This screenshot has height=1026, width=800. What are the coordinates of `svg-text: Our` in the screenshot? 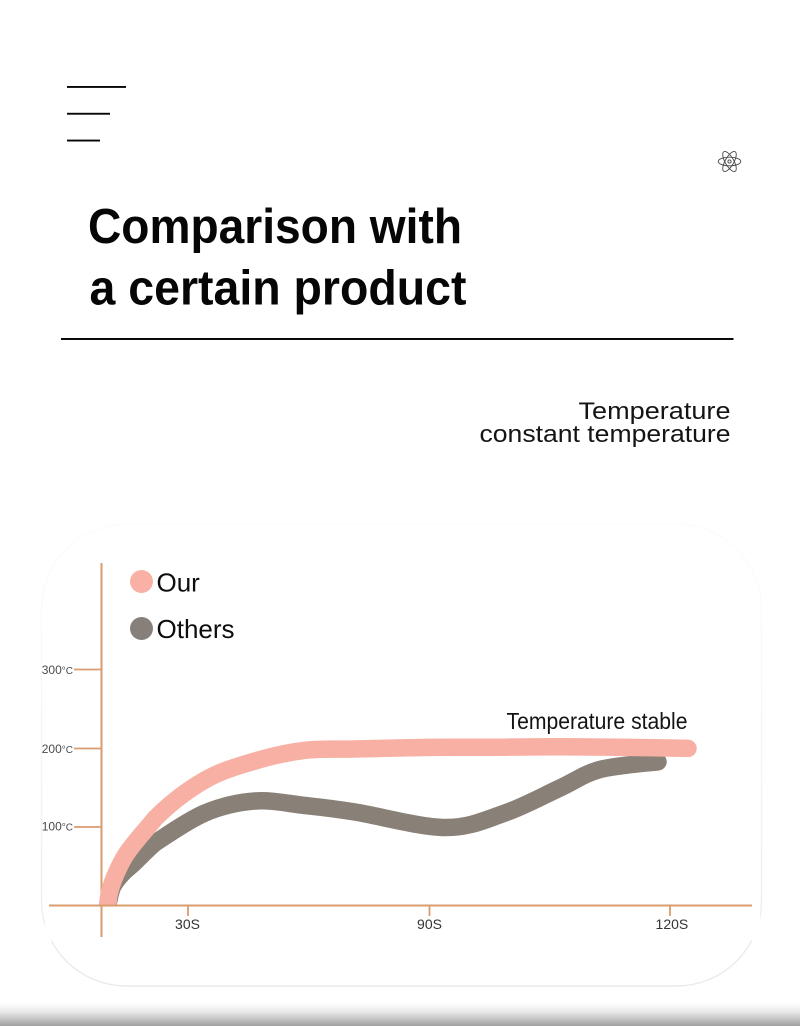 It's located at (179, 583).